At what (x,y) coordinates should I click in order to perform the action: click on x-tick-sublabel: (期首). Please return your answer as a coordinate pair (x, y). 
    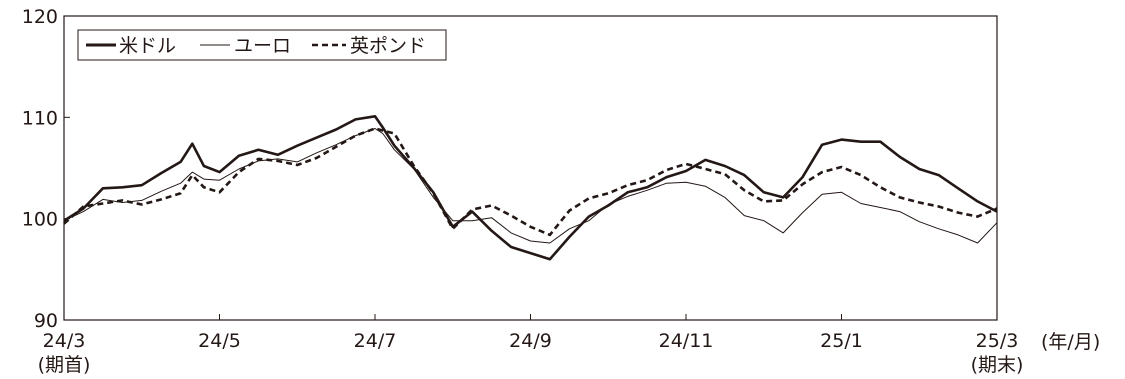
    Looking at the image, I should click on (64, 365).